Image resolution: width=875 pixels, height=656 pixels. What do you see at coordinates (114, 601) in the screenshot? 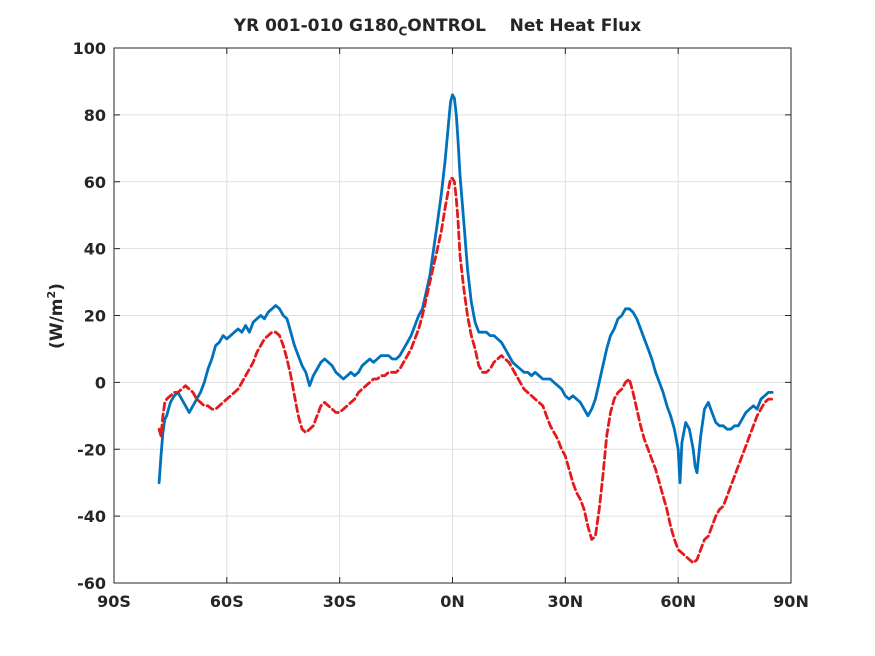
I see `x-tick-label: 90S` at bounding box center [114, 601].